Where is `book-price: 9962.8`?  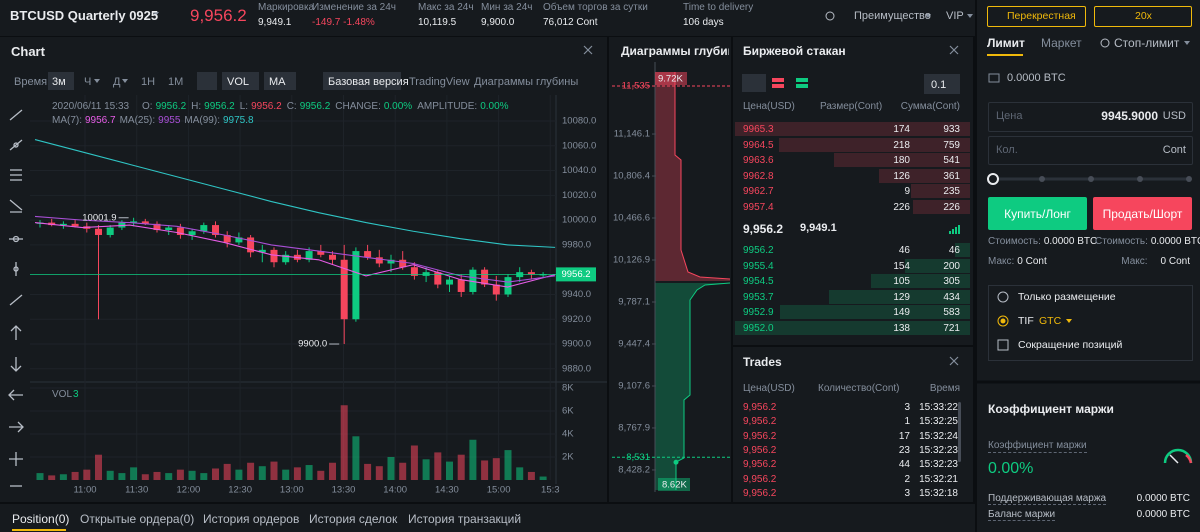
book-price: 9962.8 is located at coordinates (758, 176).